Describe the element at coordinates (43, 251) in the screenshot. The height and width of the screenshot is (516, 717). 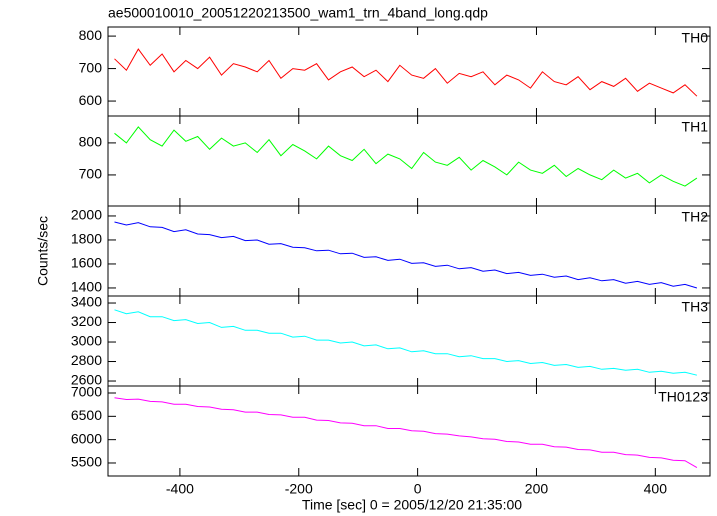
I see `y-axis-label: Counts/sec` at that location.